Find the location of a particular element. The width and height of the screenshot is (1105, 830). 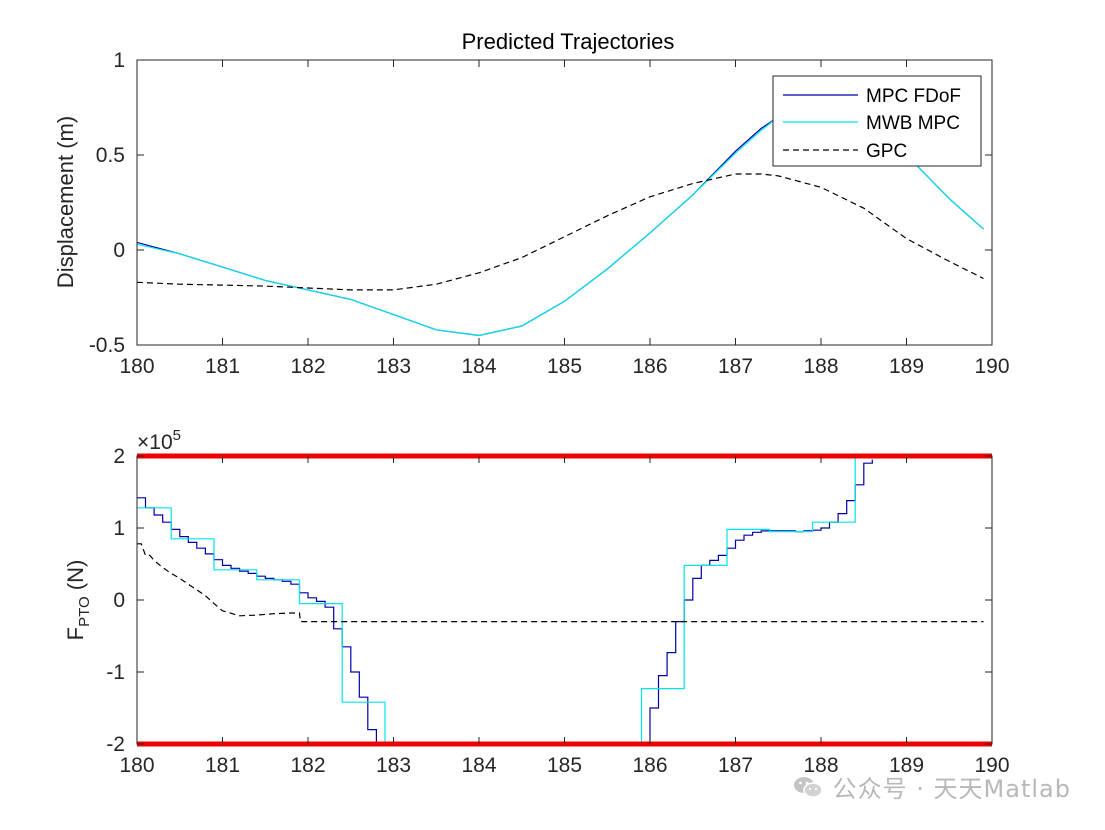

chart-title: Predicted Trajectories is located at coordinates (568, 41).